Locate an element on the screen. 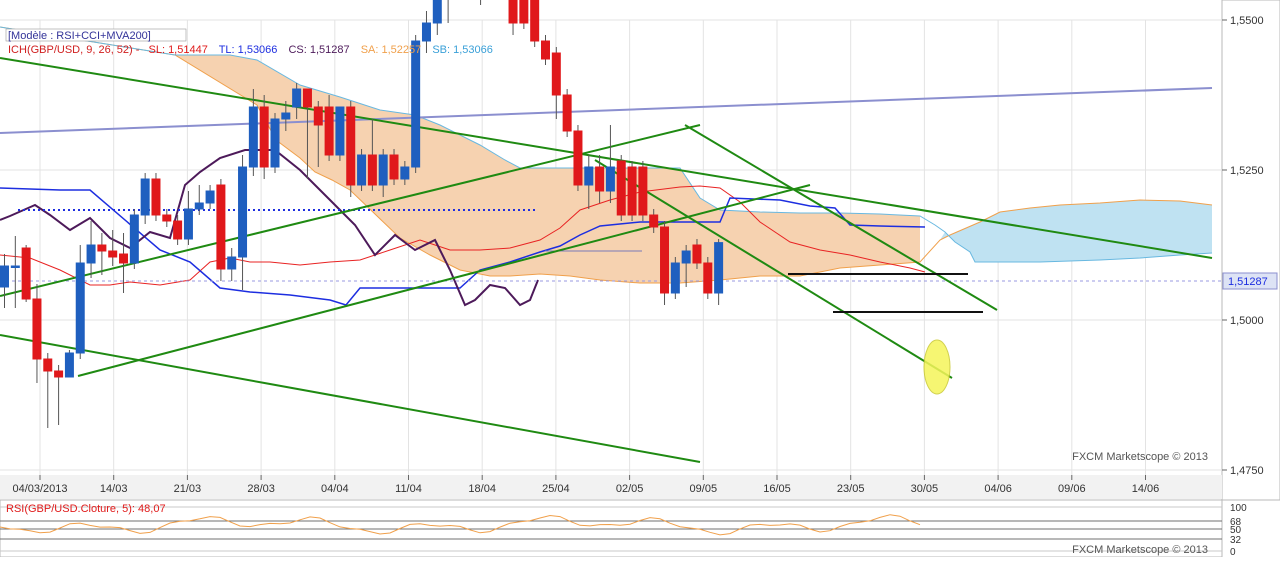 Image resolution: width=1280 pixels, height=562 pixels. rsi-tick-label: 0 is located at coordinates (1233, 552).